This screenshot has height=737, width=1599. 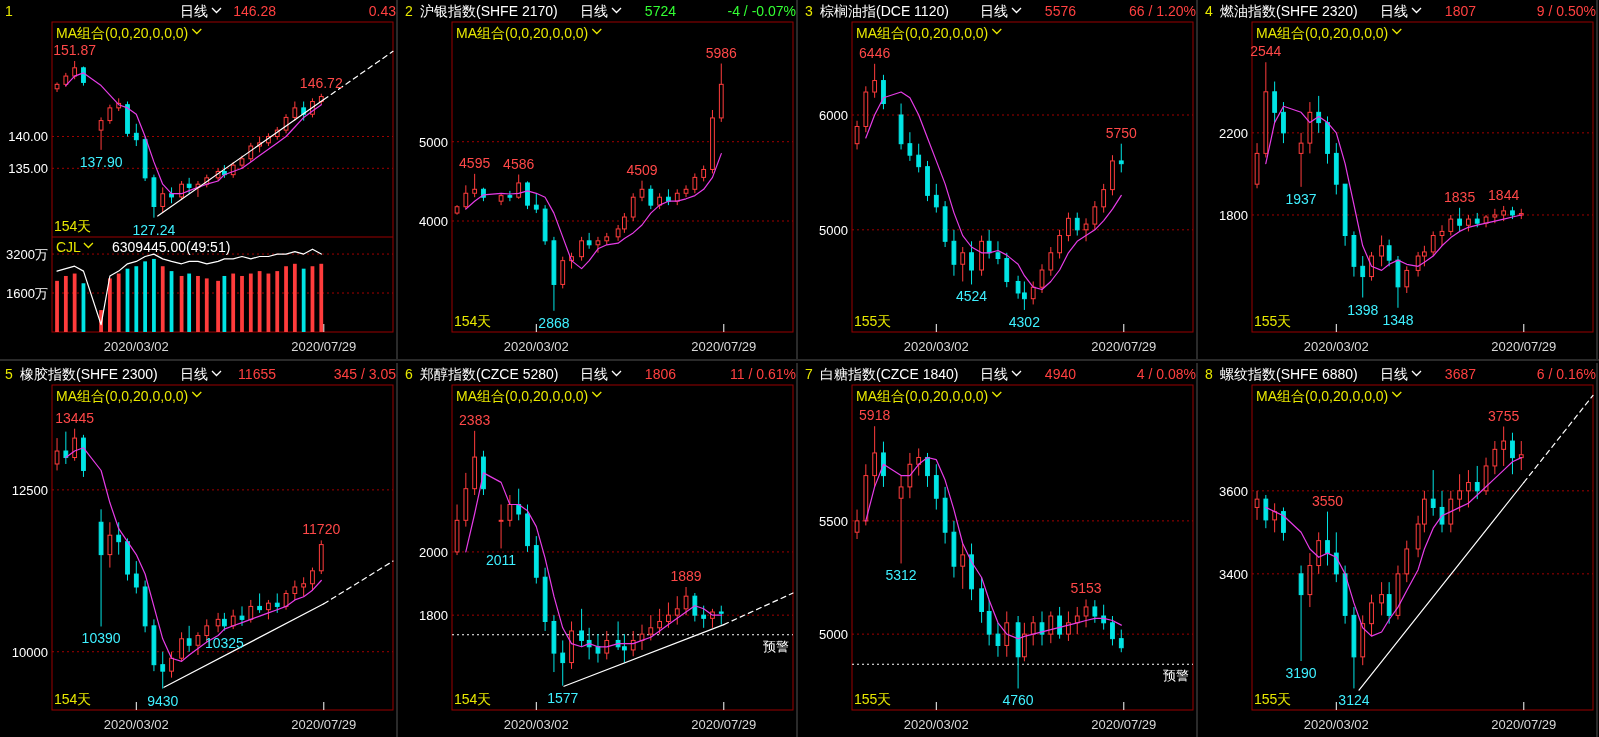 What do you see at coordinates (475, 162) in the screenshot?
I see `annotation: 4595` at bounding box center [475, 162].